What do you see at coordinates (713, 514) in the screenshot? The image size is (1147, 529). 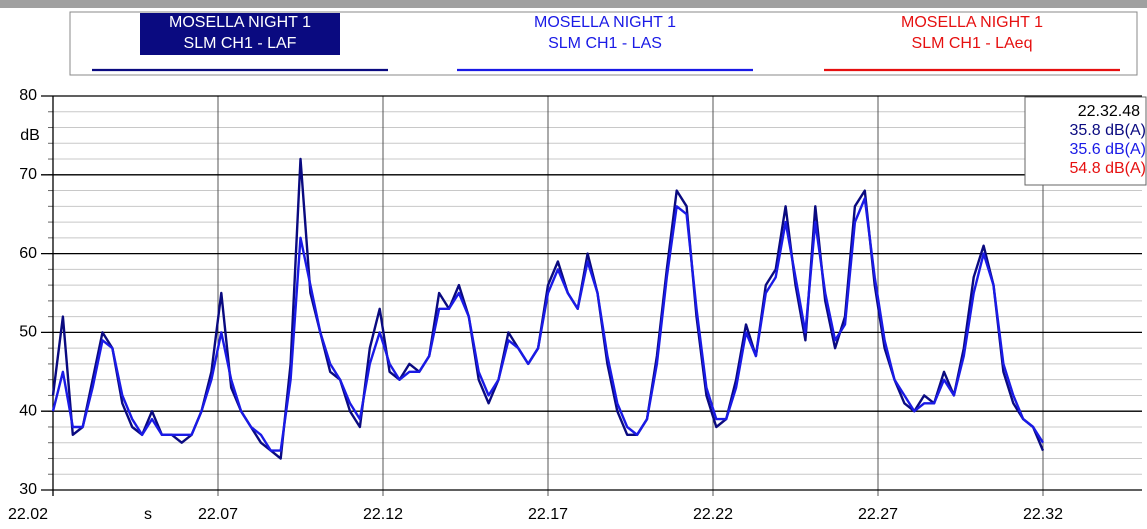 I see `x-tick-label: 22.22` at bounding box center [713, 514].